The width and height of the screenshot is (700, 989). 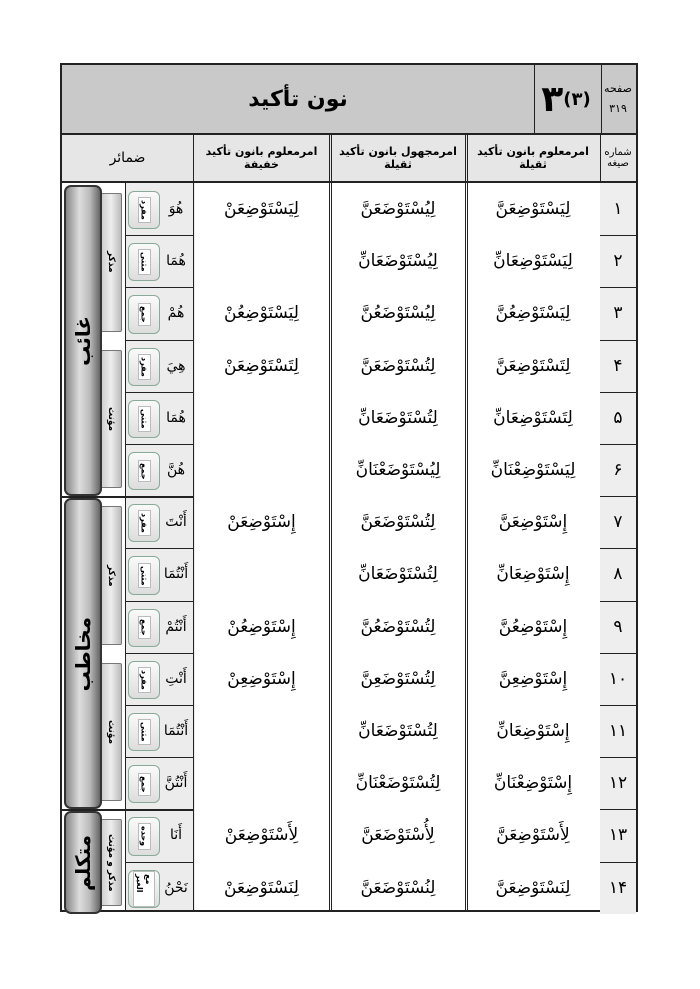 What do you see at coordinates (261, 835) in the screenshot?
I see `active-light-cell: لِأَسْتَوْضِعَنْ` at bounding box center [261, 835].